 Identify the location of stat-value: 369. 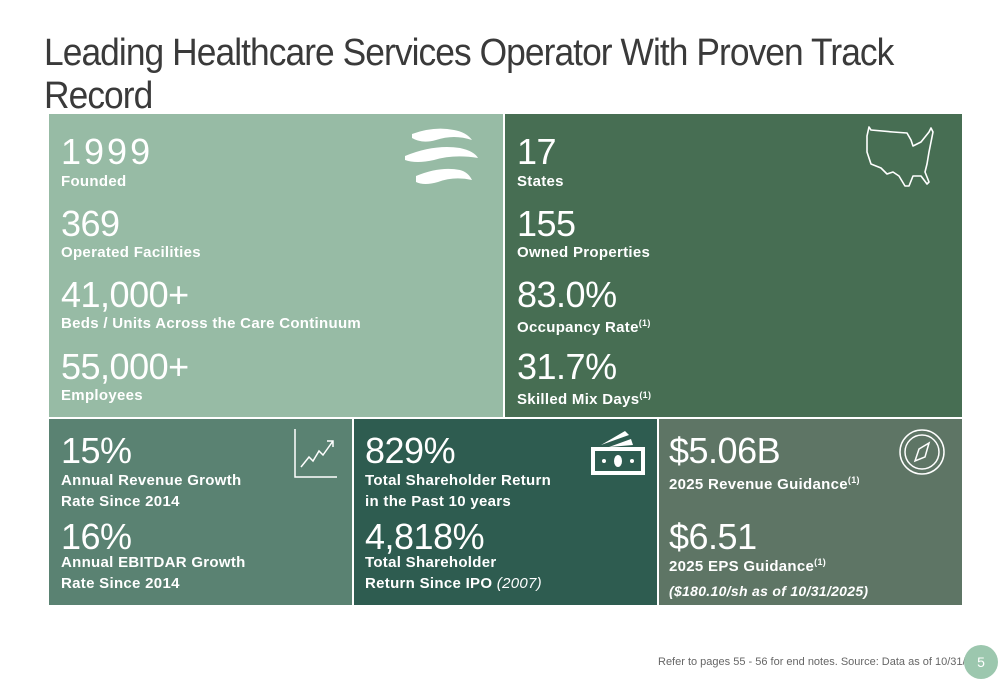
(90, 223).